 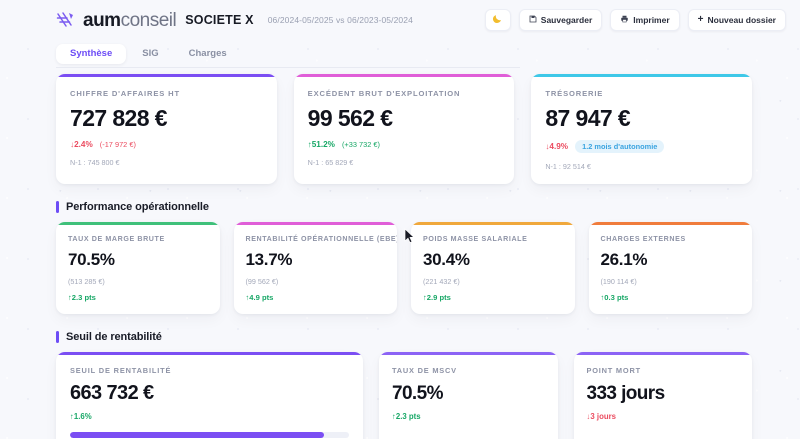 What do you see at coordinates (424, 371) in the screenshot?
I see `kpi-label: TAUX DE MSCV` at bounding box center [424, 371].